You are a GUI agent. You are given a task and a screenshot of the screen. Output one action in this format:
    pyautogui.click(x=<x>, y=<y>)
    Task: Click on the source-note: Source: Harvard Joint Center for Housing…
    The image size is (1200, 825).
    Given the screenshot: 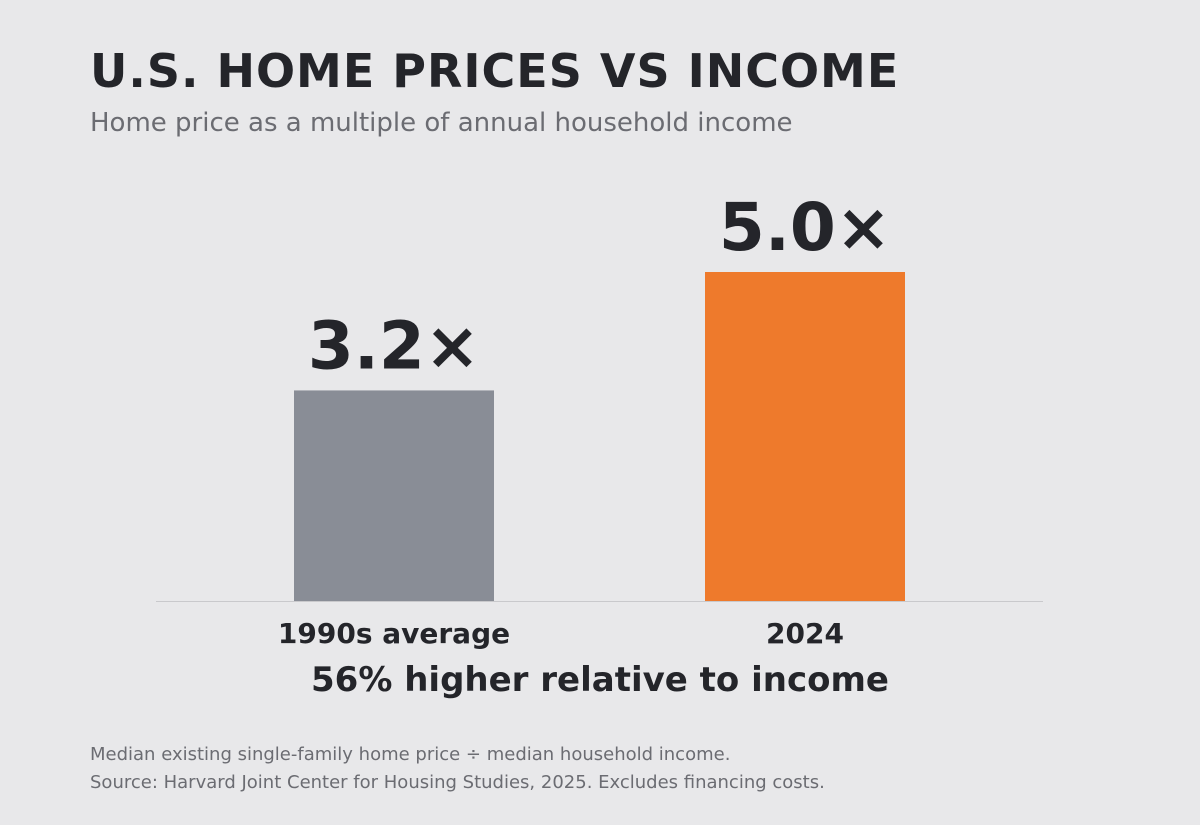 What is the action you would take?
    pyautogui.click(x=457, y=782)
    